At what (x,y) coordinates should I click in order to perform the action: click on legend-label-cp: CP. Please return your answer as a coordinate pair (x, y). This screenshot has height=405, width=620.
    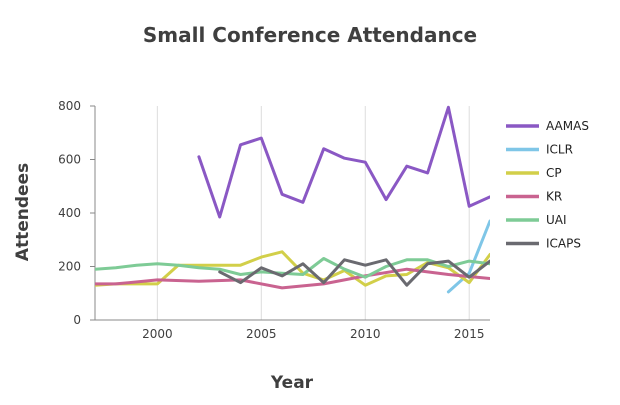
    Looking at the image, I should click on (554, 173).